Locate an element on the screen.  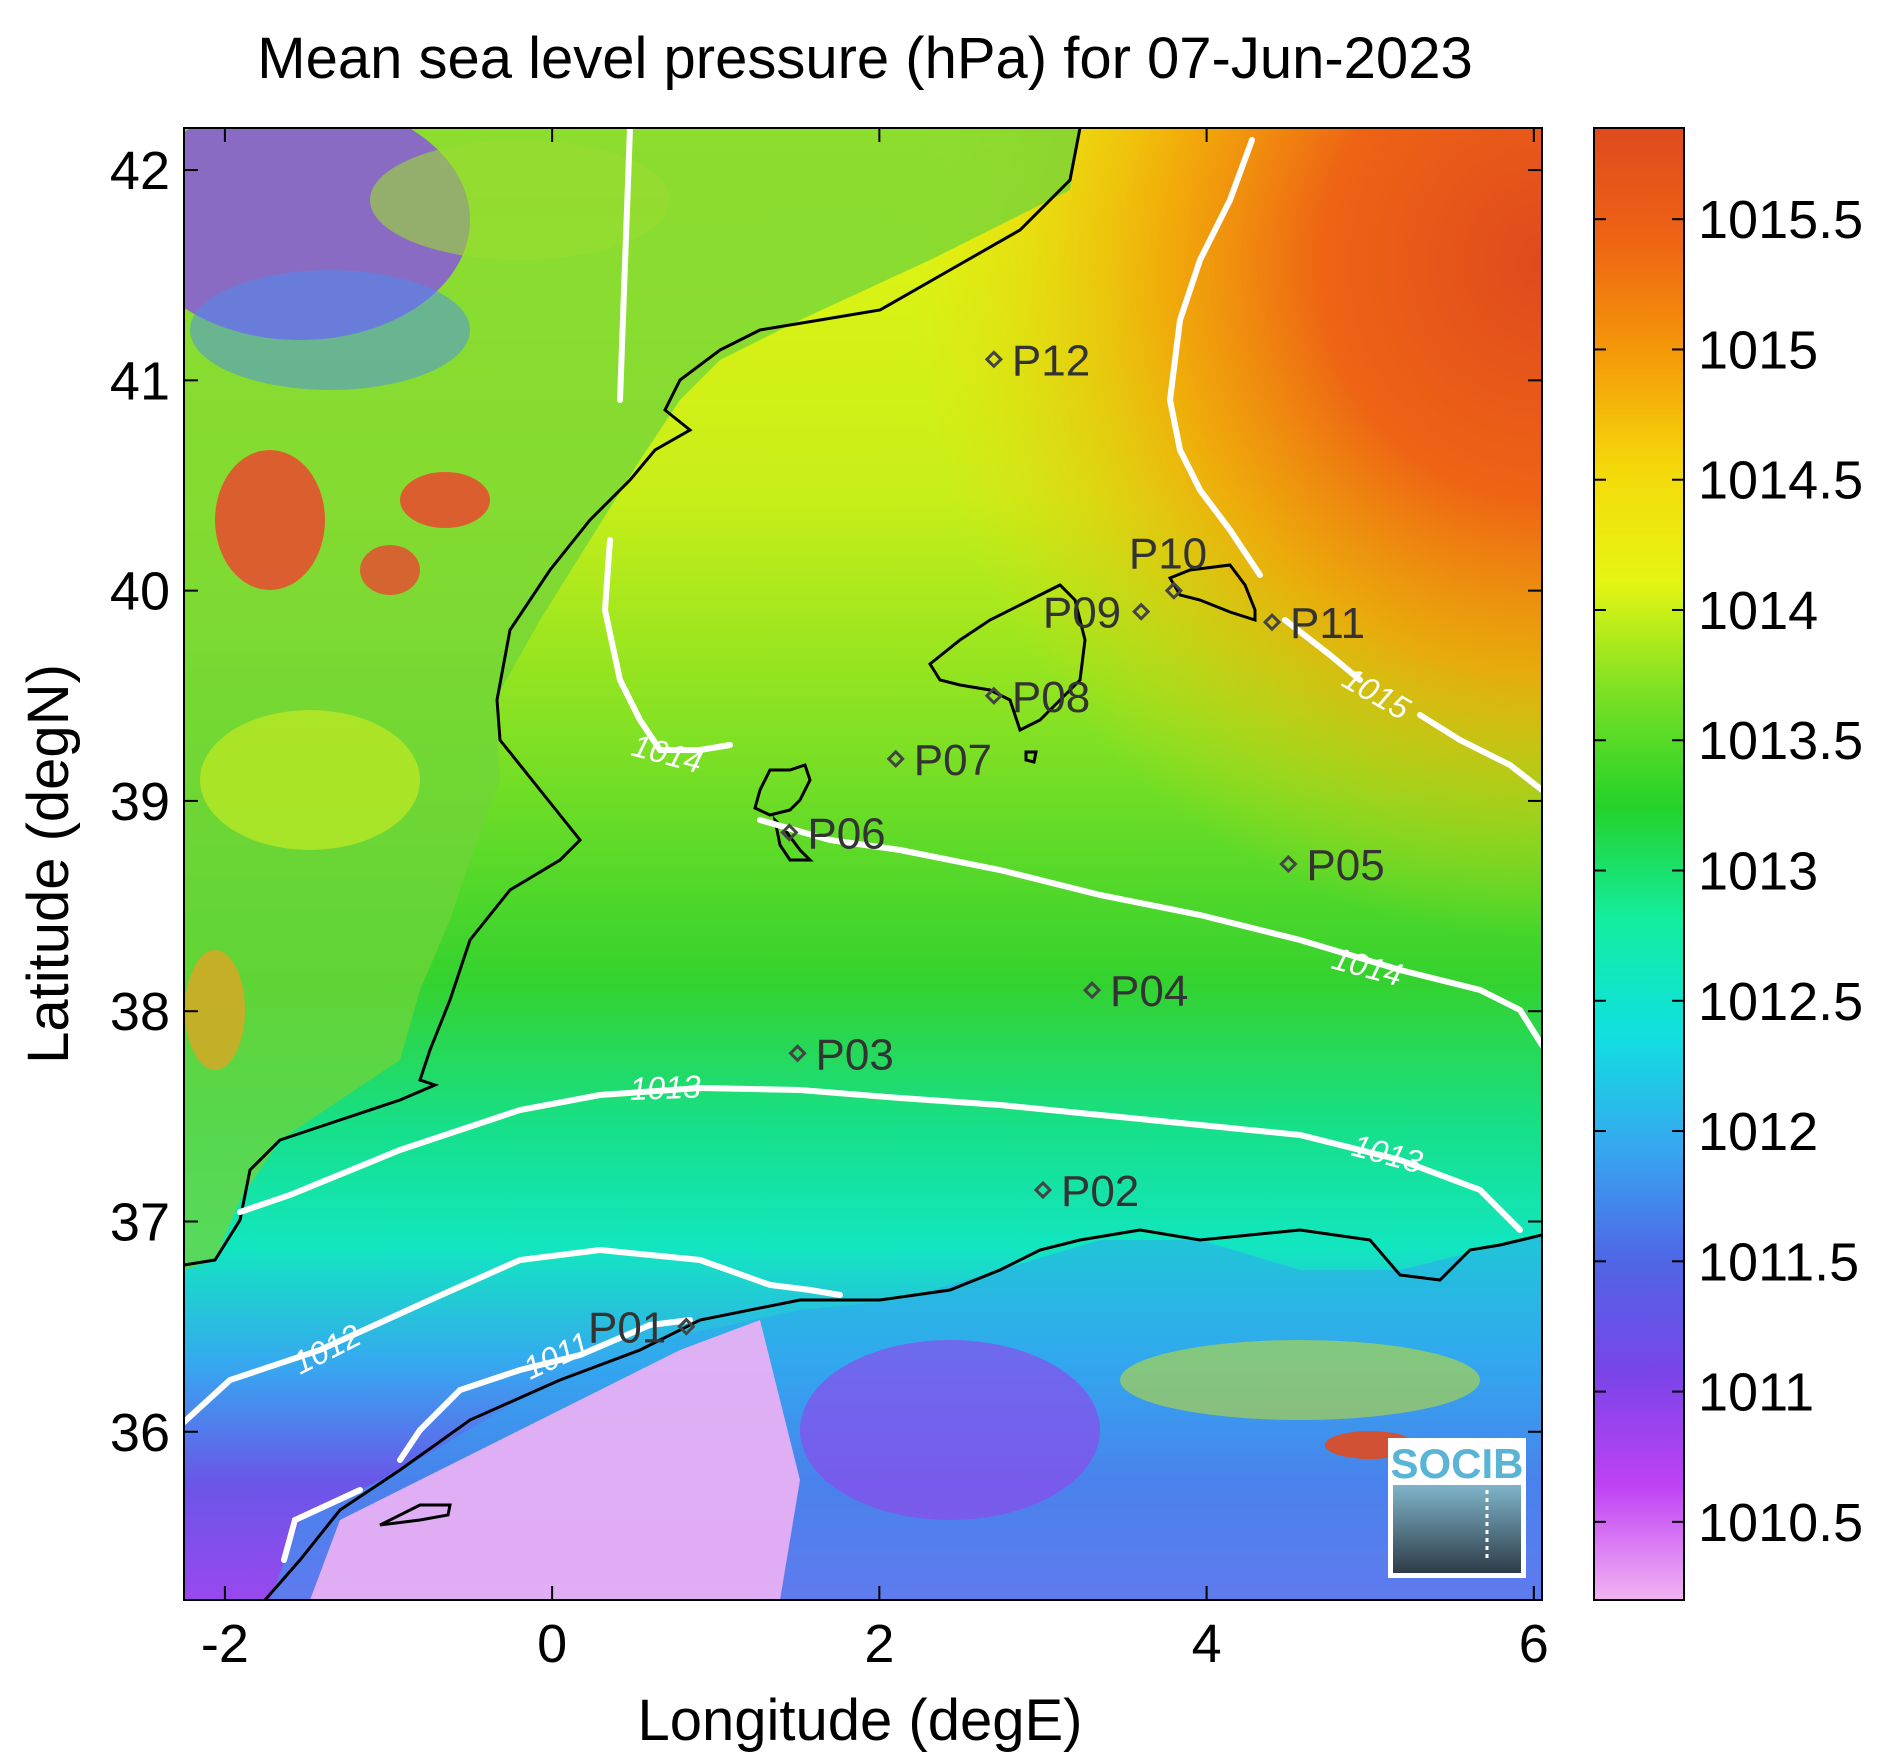
colorbar-tick-label: 1011.5 is located at coordinates (1778, 1262).